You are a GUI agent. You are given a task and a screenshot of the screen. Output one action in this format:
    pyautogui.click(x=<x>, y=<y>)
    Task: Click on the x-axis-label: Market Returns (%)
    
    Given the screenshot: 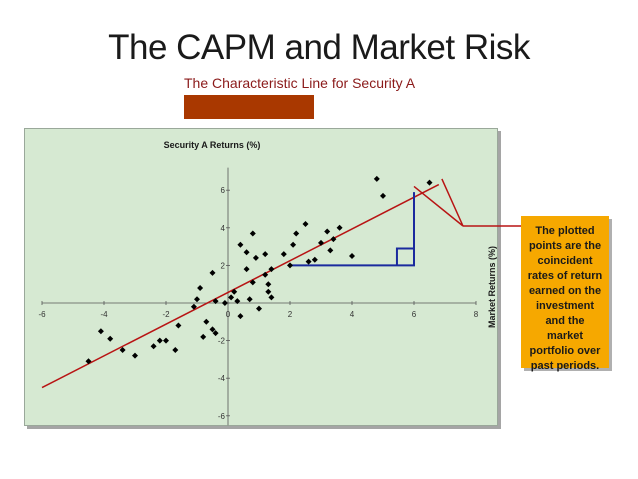 What is the action you would take?
    pyautogui.click(x=492, y=287)
    